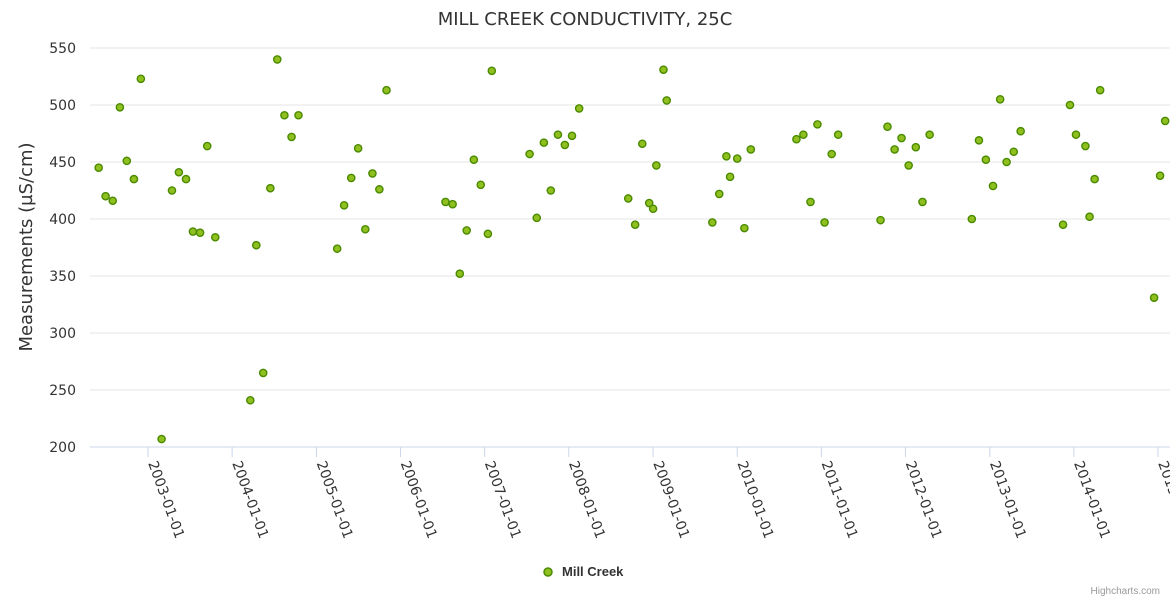 The image size is (1170, 600). What do you see at coordinates (583, 571) in the screenshot?
I see `legend-item-mill-creek: Mill Creek` at bounding box center [583, 571].